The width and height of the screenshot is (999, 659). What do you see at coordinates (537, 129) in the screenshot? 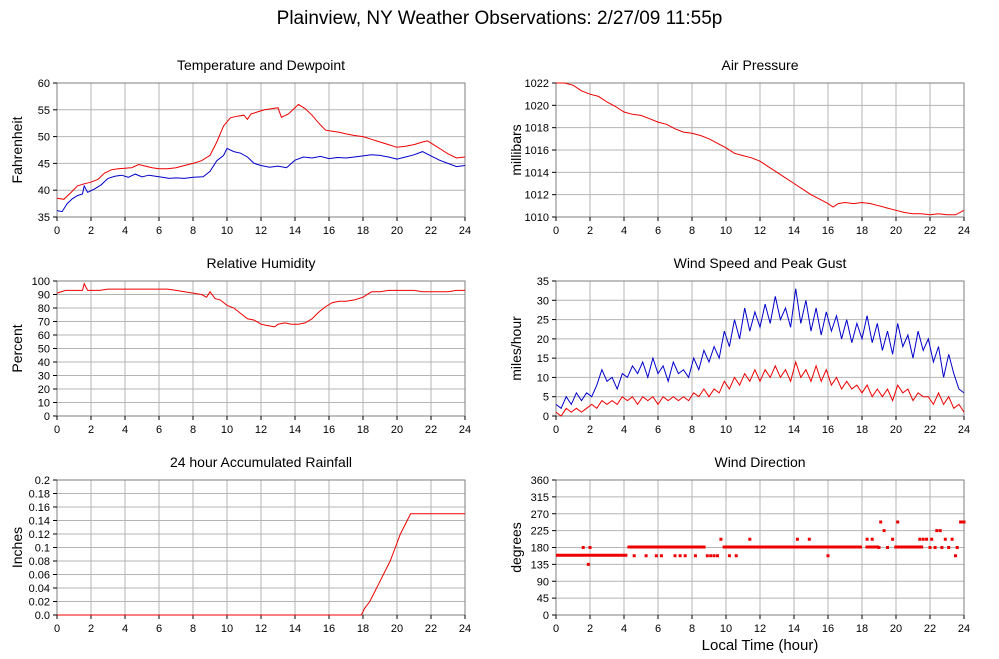
I see `y-tick-label: 1018` at bounding box center [537, 129].